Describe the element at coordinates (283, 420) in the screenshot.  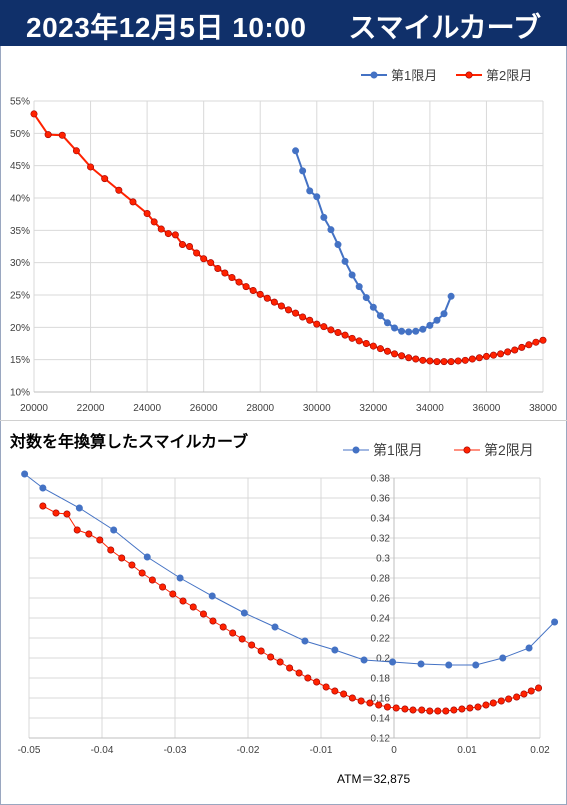
I see `chart-divider` at that location.